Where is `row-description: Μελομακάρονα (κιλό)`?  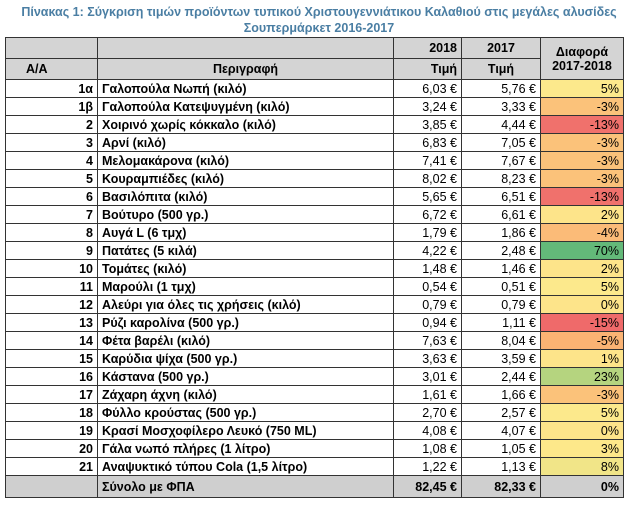 row-description: Μελομακάρονα (κιλό) is located at coordinates (245, 160).